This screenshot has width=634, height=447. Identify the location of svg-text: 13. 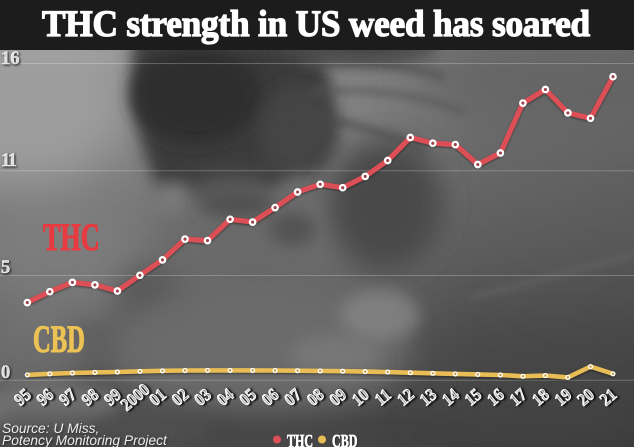
(427, 396).